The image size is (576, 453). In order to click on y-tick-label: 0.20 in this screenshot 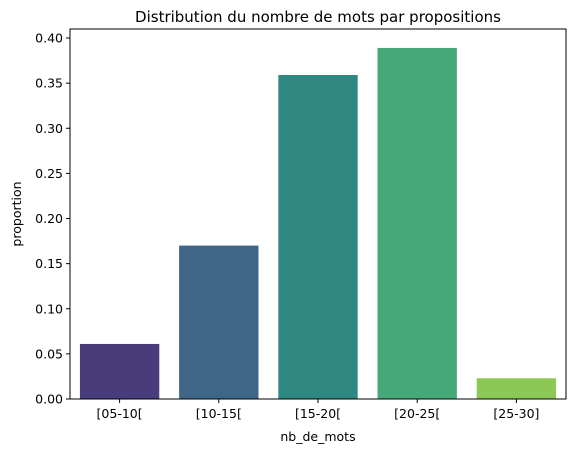, I will do `click(49, 218)`.